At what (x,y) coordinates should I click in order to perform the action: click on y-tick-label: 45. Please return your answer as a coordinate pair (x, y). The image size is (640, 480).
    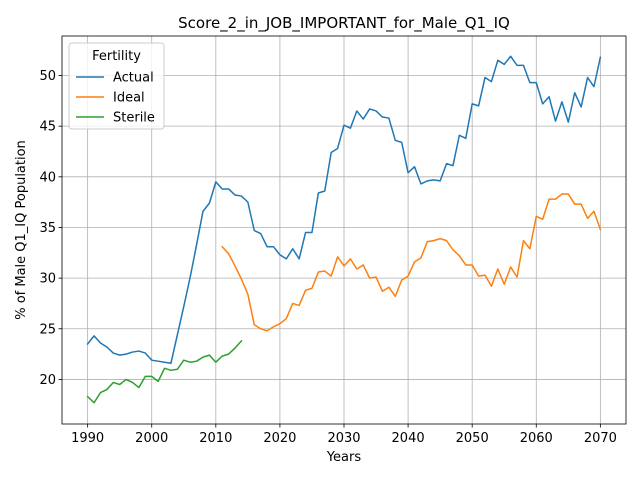
    Looking at the image, I should click on (47, 127).